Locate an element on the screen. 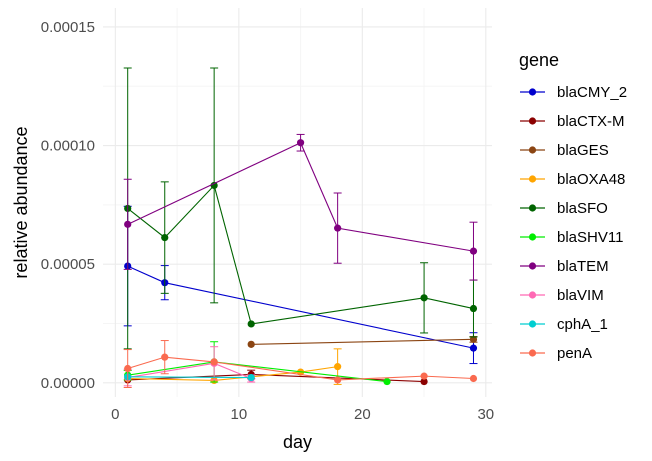 The image size is (652, 461). legend-item-blaOXA48: blaOXA48 is located at coordinates (572, 179).